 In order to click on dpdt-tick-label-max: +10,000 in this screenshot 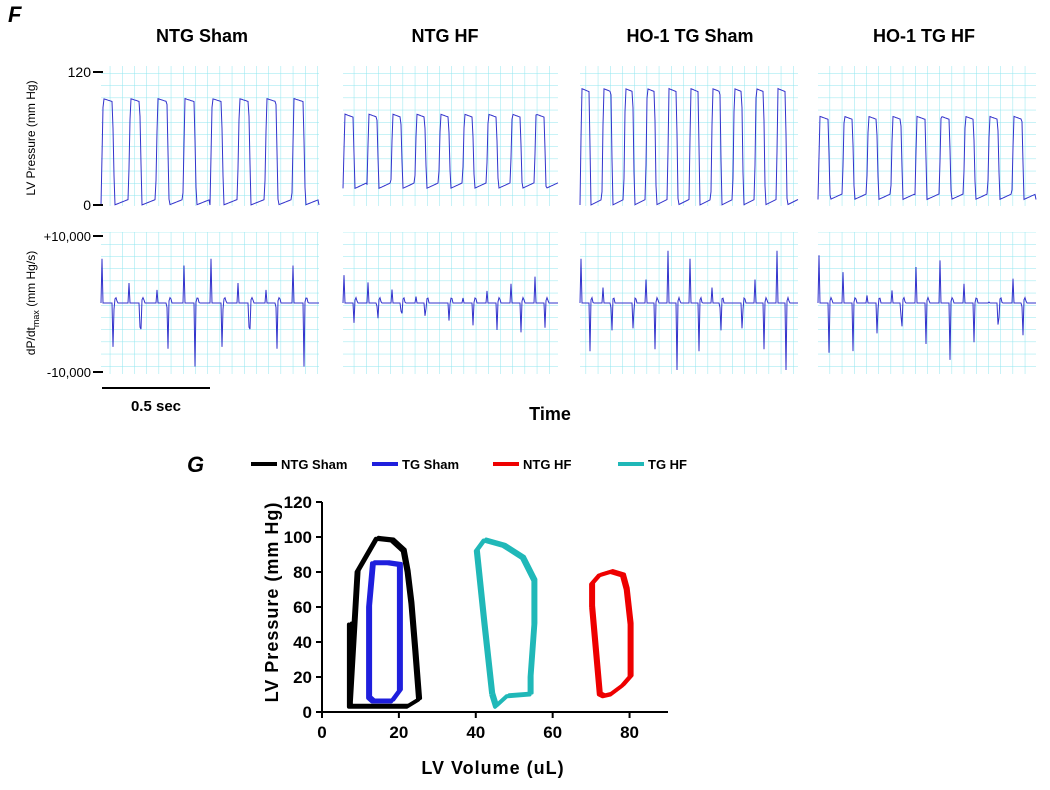, I will do `click(67, 236)`.